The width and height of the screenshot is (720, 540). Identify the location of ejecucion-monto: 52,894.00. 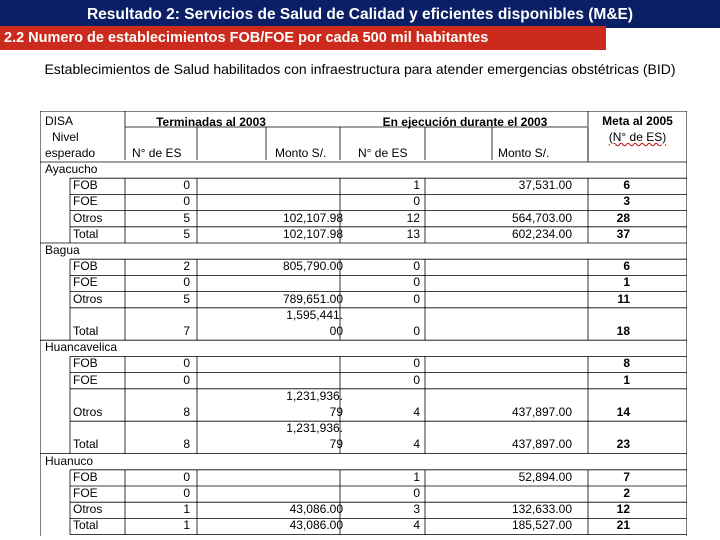
(545, 476).